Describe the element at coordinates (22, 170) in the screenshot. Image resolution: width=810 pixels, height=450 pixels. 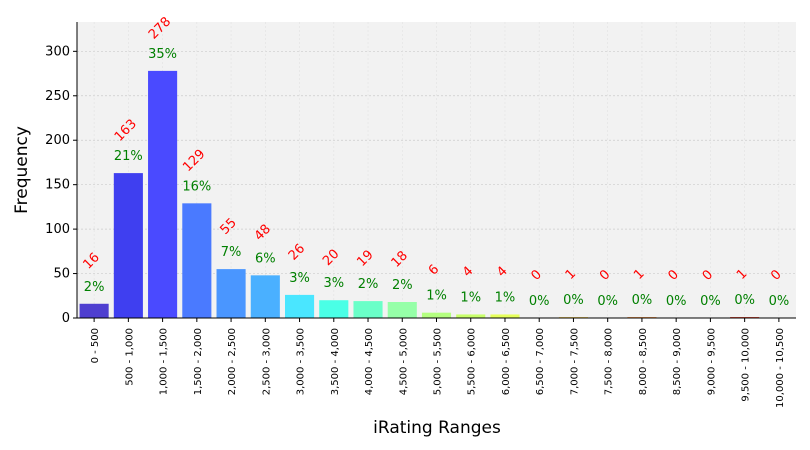
I see `y-axis-label: Frequency` at that location.